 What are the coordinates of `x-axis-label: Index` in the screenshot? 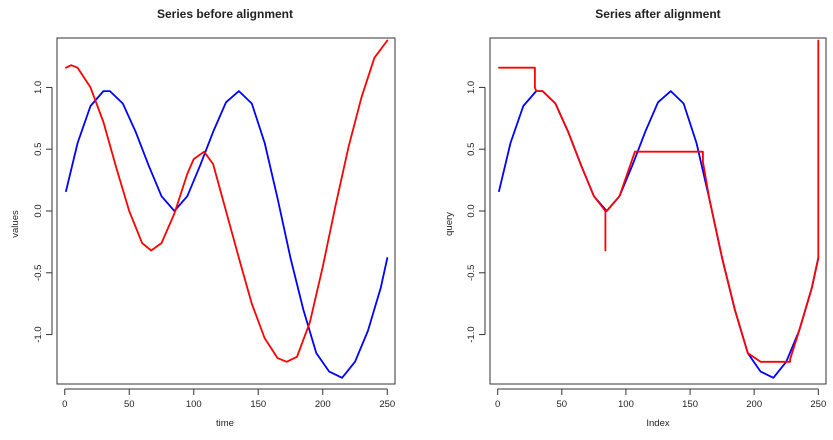 It's located at (657, 423).